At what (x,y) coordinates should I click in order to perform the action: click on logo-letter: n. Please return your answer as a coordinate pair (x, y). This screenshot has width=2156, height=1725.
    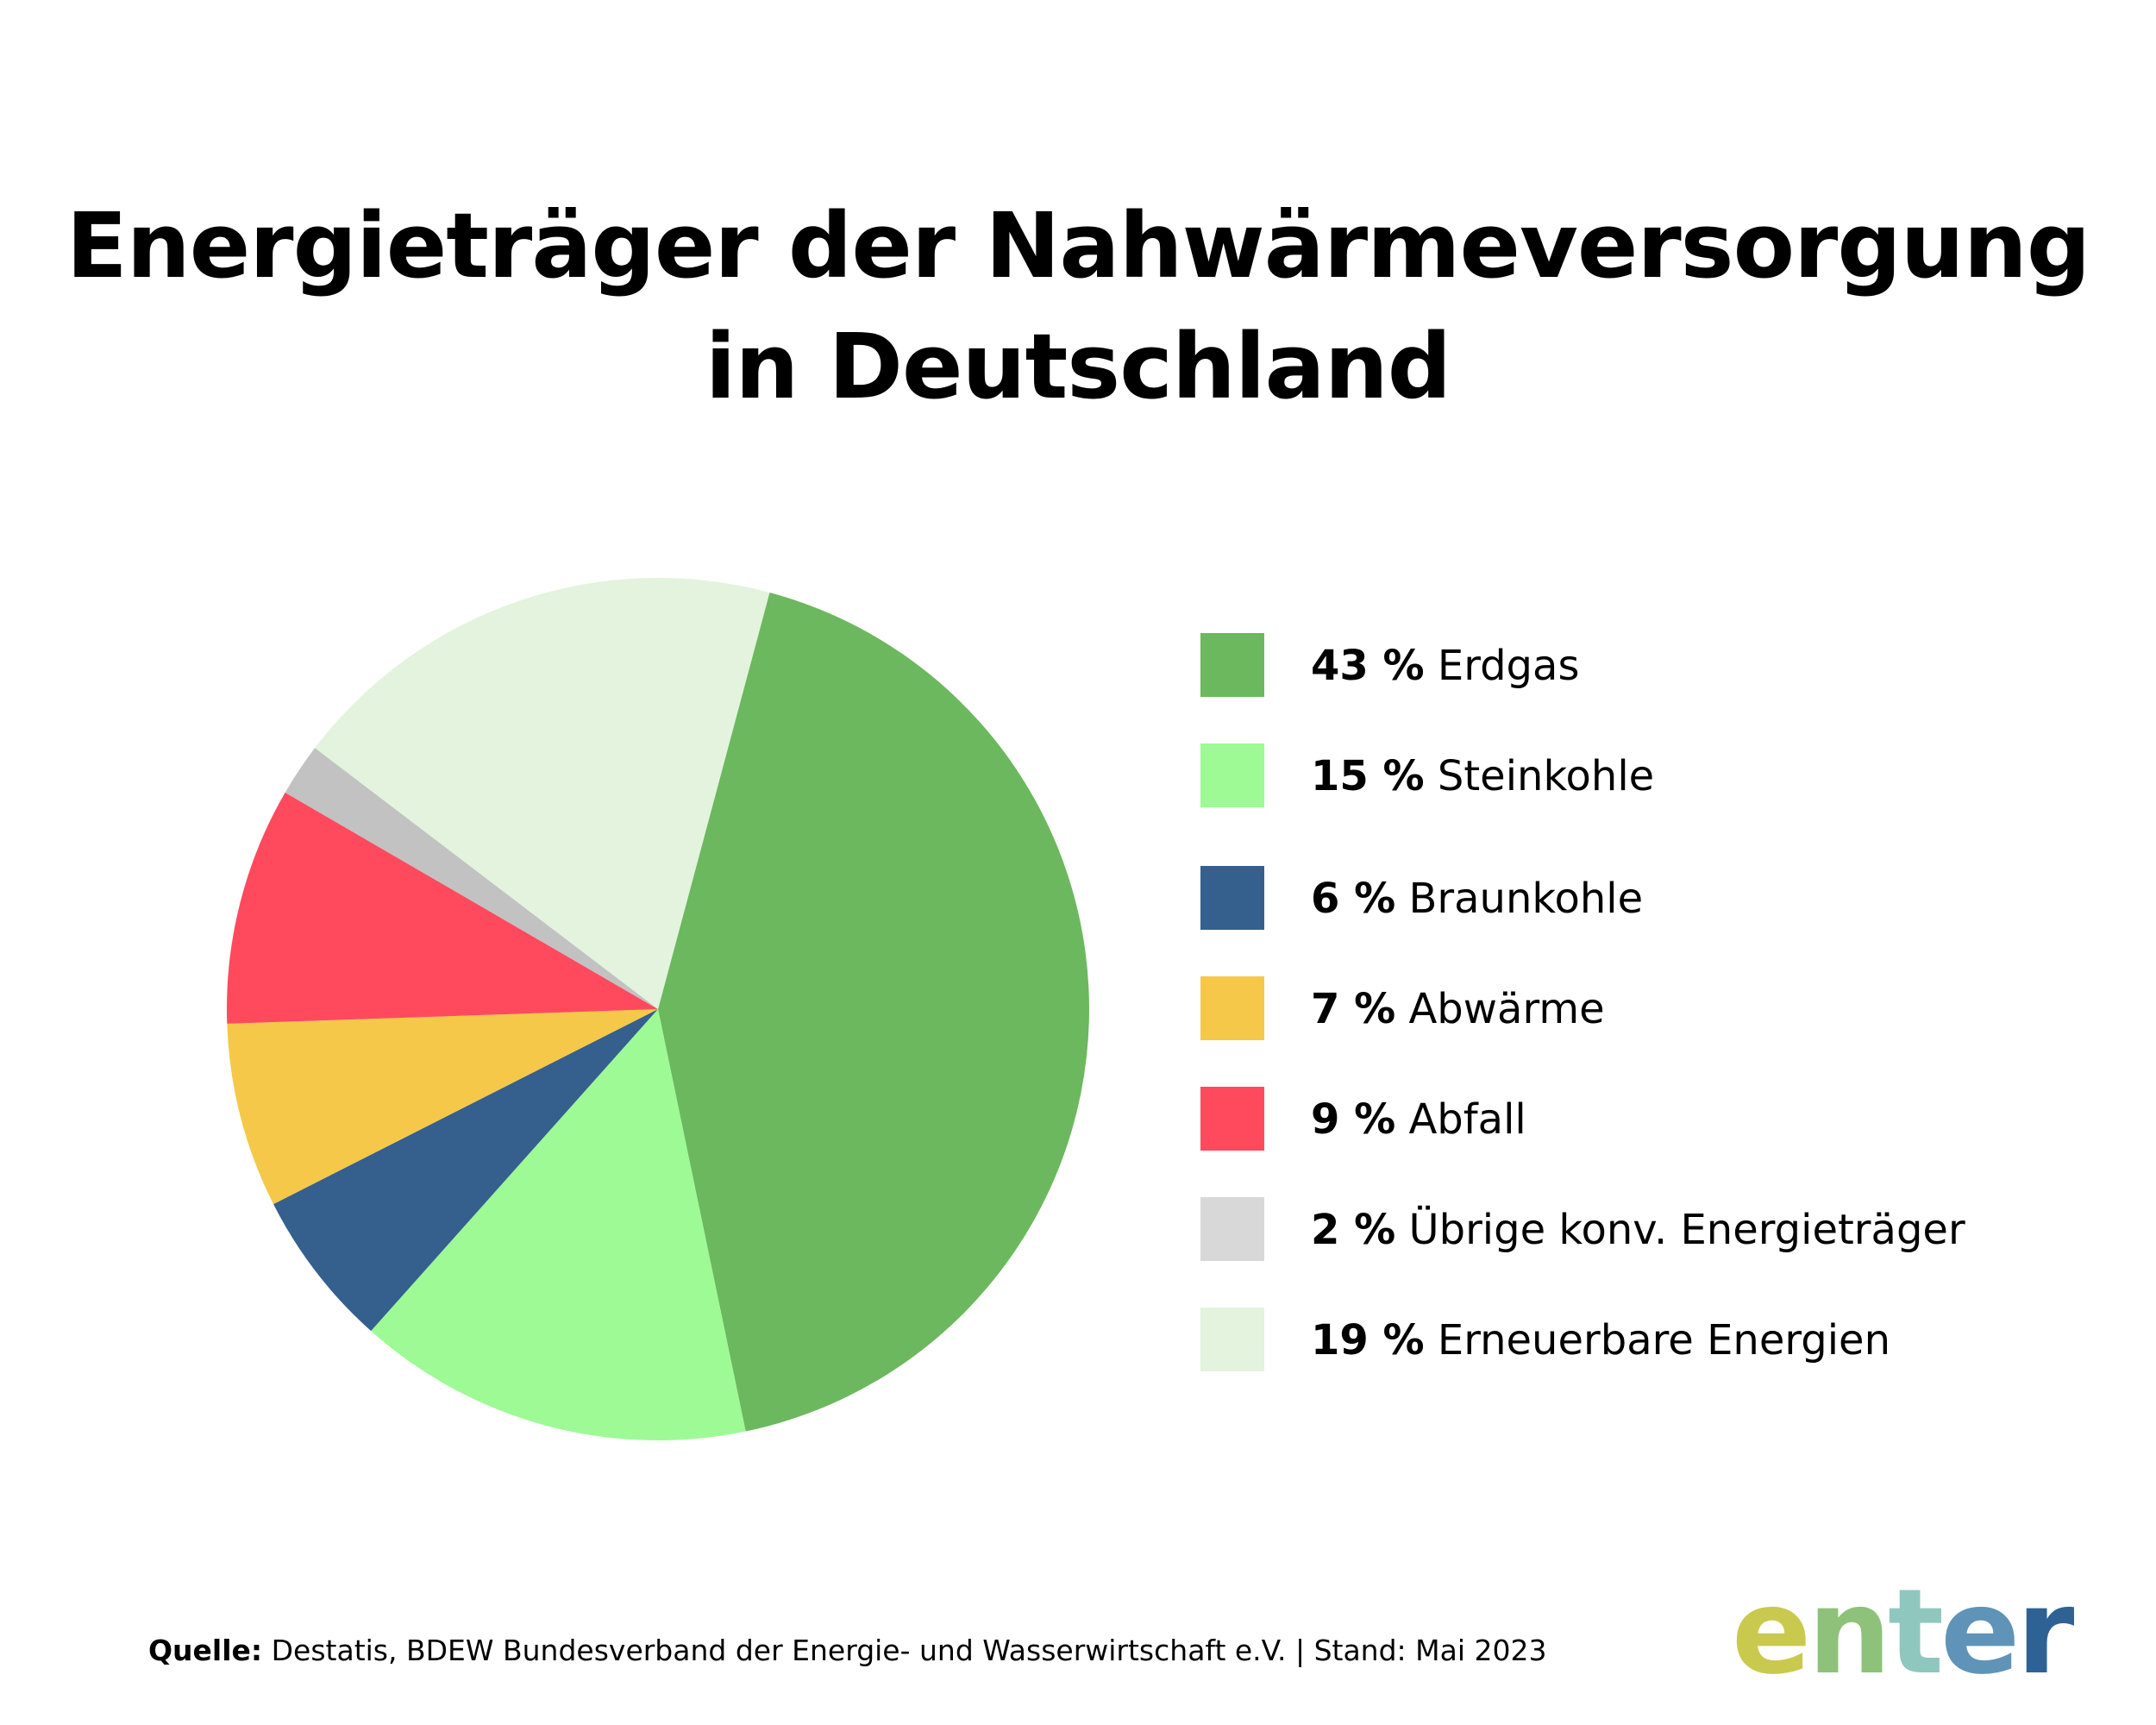
    Looking at the image, I should click on (1849, 1633).